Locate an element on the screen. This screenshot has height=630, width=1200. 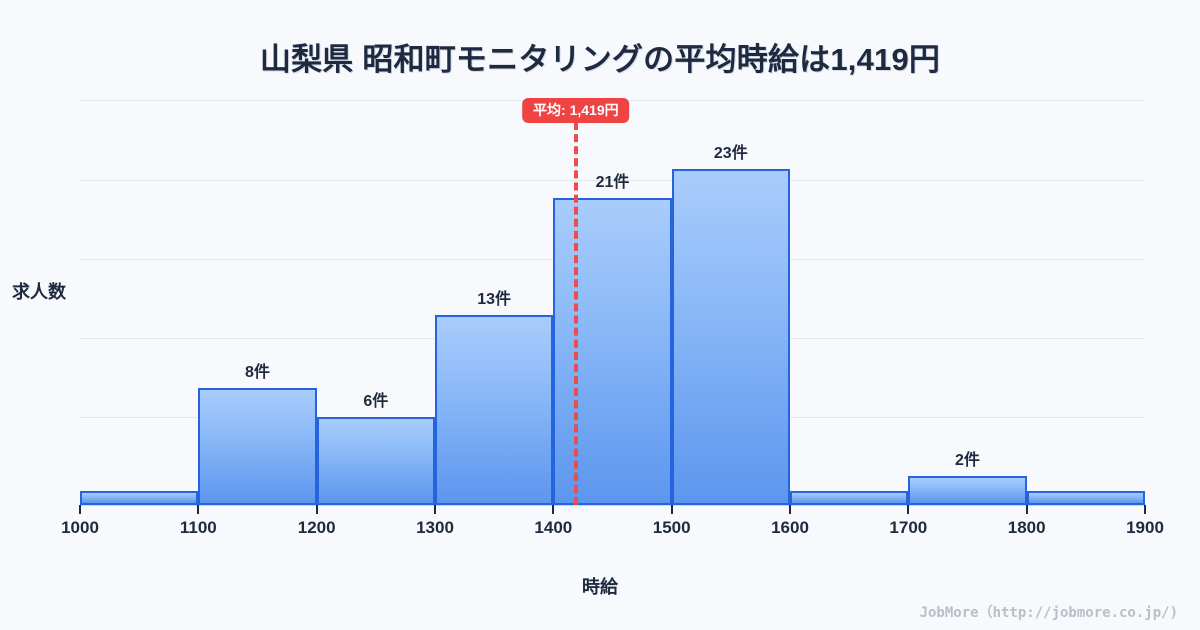
x-axis-tick-label: 1000 is located at coordinates (80, 527).